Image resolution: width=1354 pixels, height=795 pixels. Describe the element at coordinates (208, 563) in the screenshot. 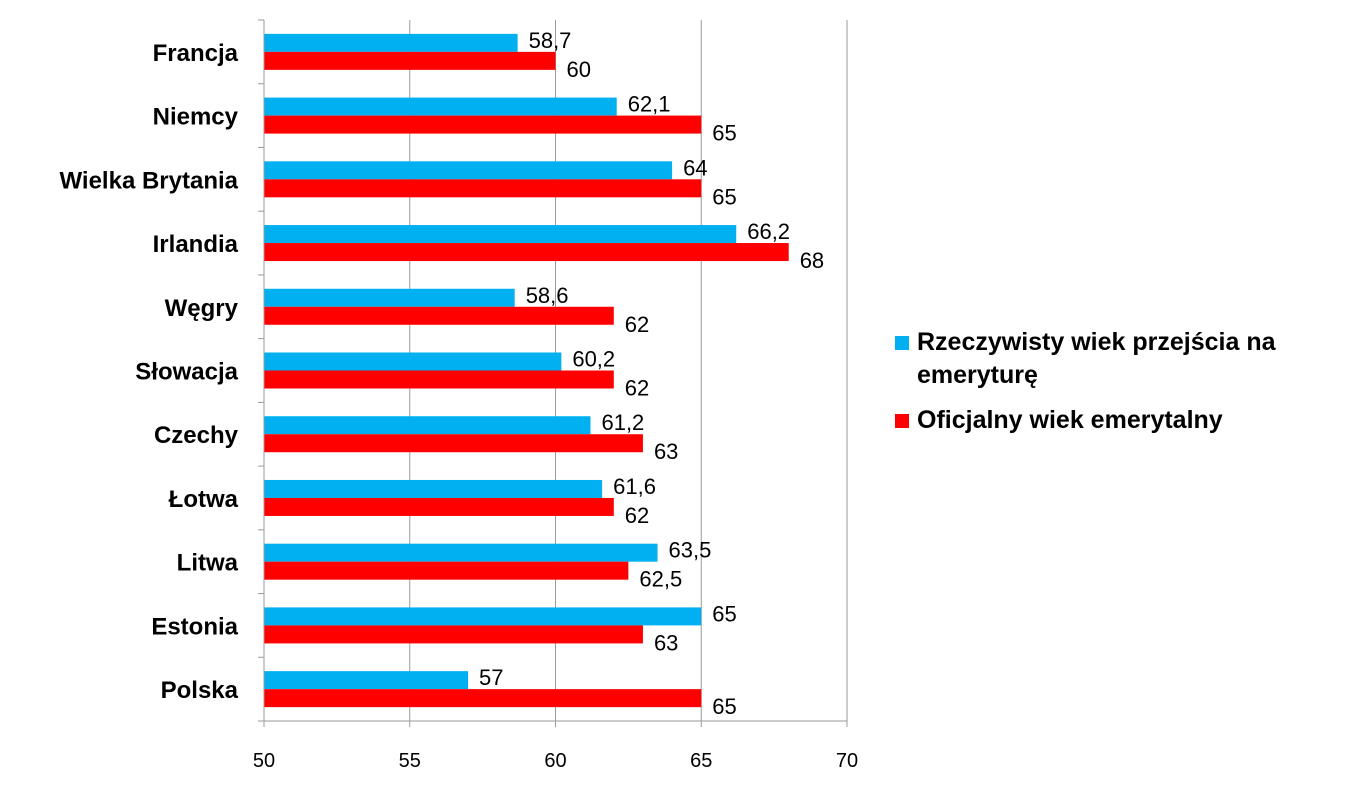

I see `category-label: Litwa` at that location.